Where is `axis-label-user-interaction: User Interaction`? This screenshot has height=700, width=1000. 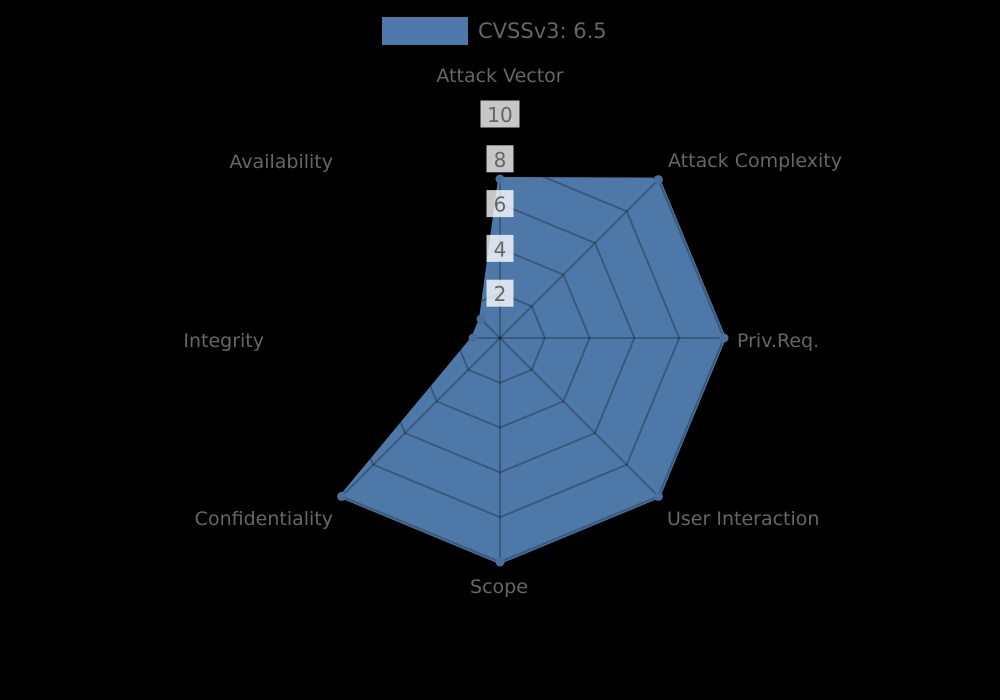
axis-label-user-interaction: User Interaction is located at coordinates (743, 519).